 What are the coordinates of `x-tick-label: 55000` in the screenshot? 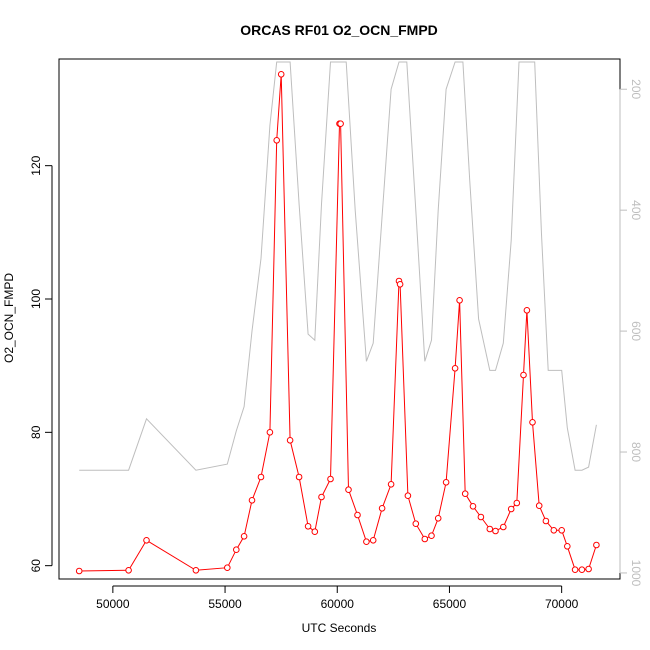 It's located at (225, 604).